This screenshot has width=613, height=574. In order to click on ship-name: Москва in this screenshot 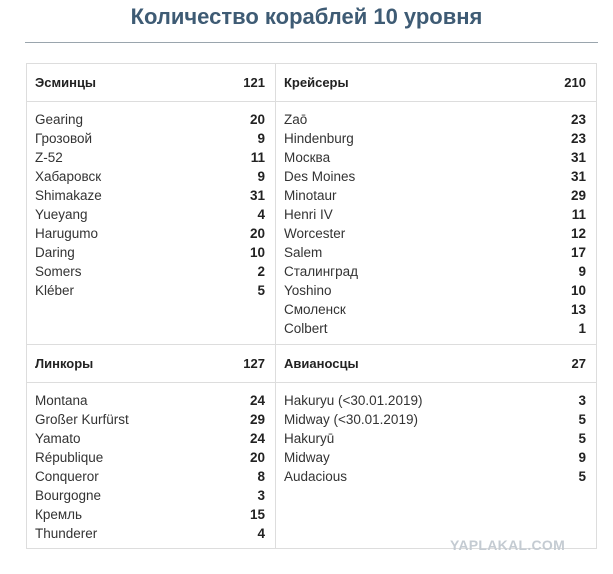, I will do `click(307, 157)`.